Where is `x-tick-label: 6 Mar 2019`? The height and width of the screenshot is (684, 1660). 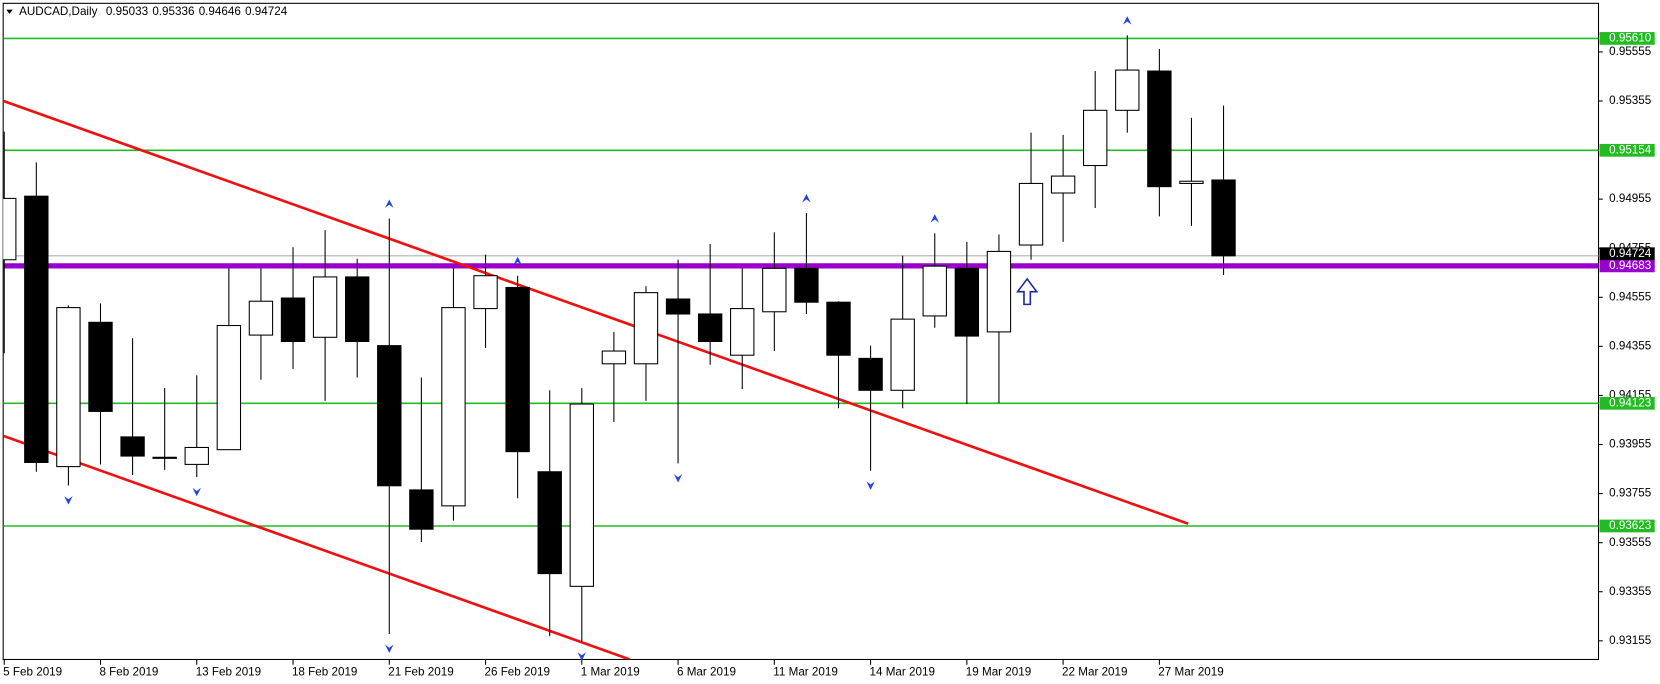
x-tick-label: 6 Mar 2019 is located at coordinates (706, 671).